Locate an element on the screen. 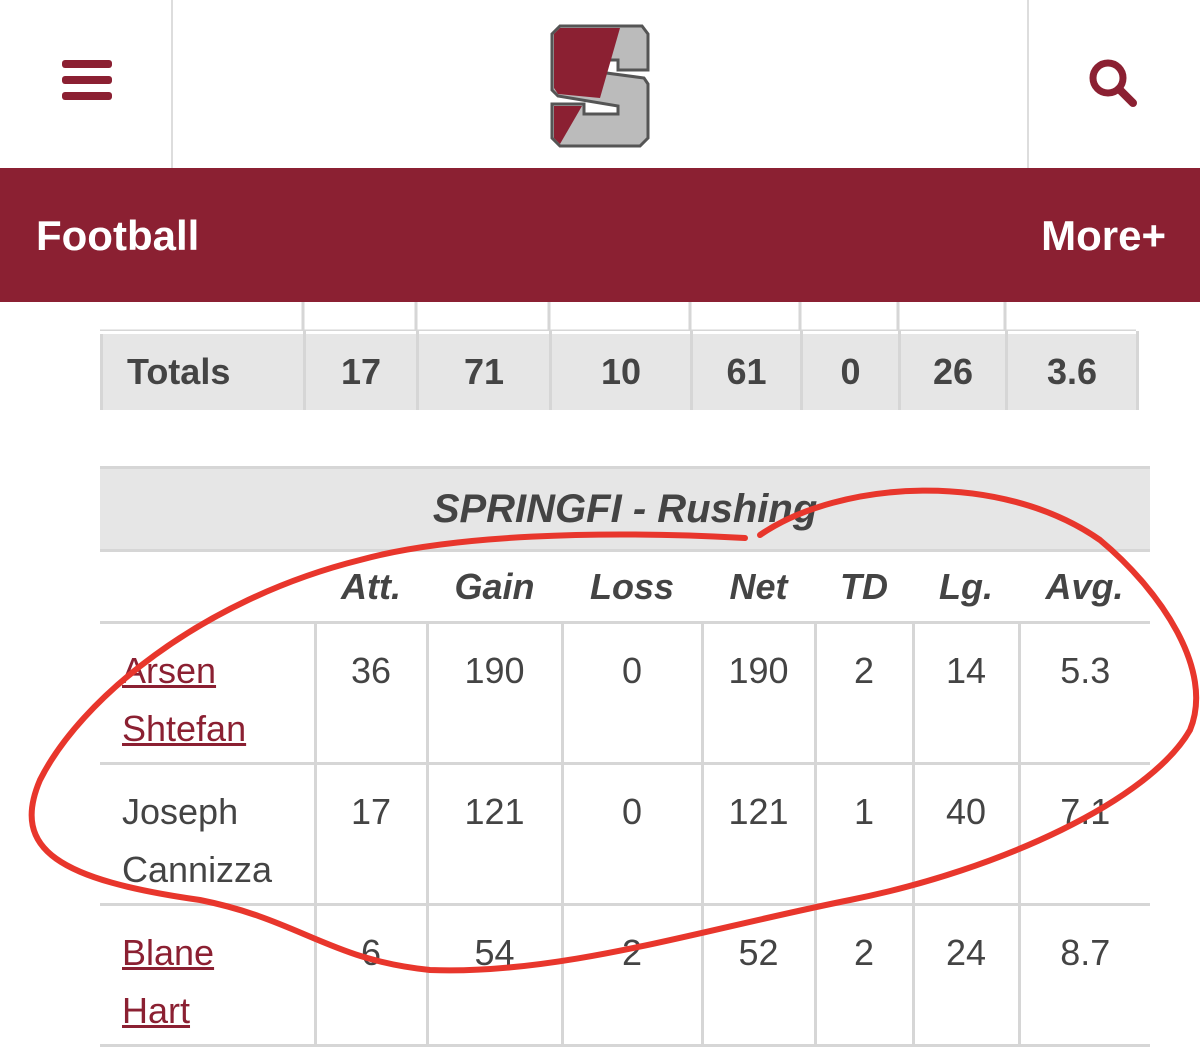  cell: 61 is located at coordinates (746, 372).